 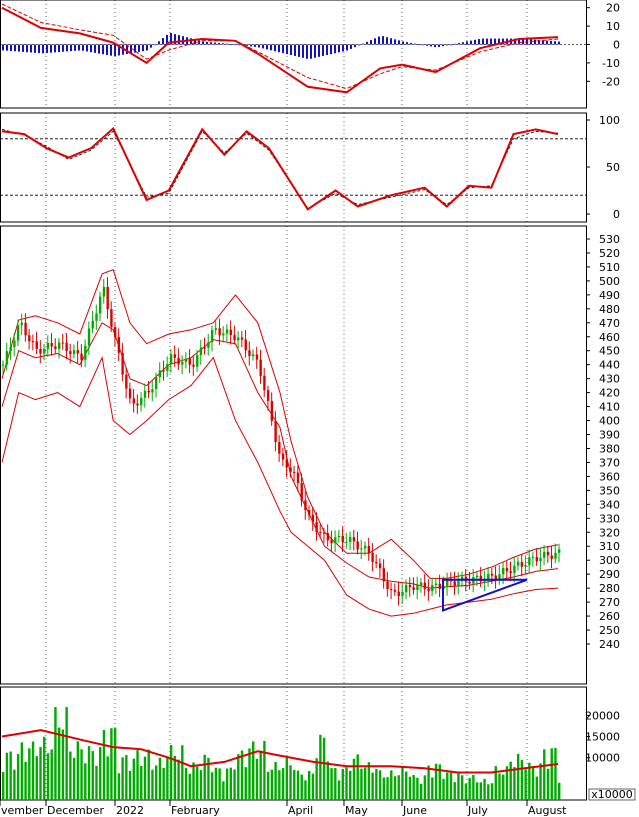 What do you see at coordinates (414, 810) in the screenshot?
I see `x-tick-label: June` at bounding box center [414, 810].